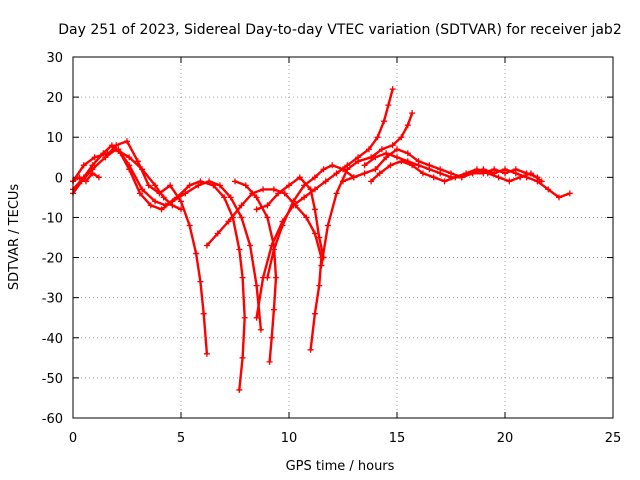  What do you see at coordinates (52, 239) in the screenshot?
I see `y-tick-labels: -60 -50 -40 -30 -20 -10 0 10 20 30` at bounding box center [52, 239].